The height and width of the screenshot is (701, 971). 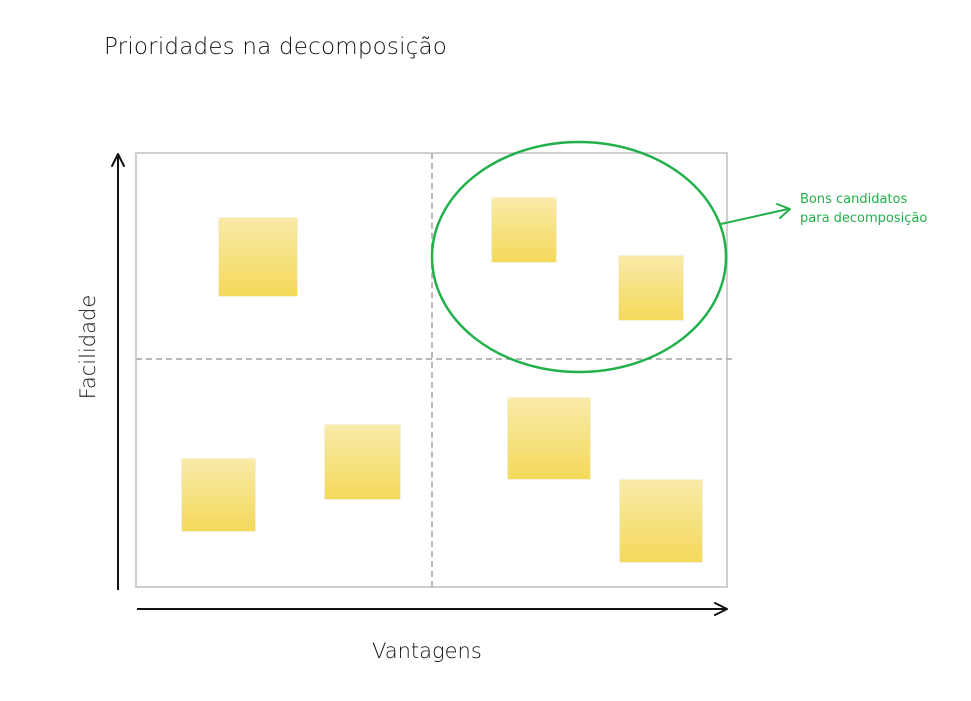 What do you see at coordinates (863, 209) in the screenshot?
I see `annotation-text: Bons candidatos para decomposição` at bounding box center [863, 209].